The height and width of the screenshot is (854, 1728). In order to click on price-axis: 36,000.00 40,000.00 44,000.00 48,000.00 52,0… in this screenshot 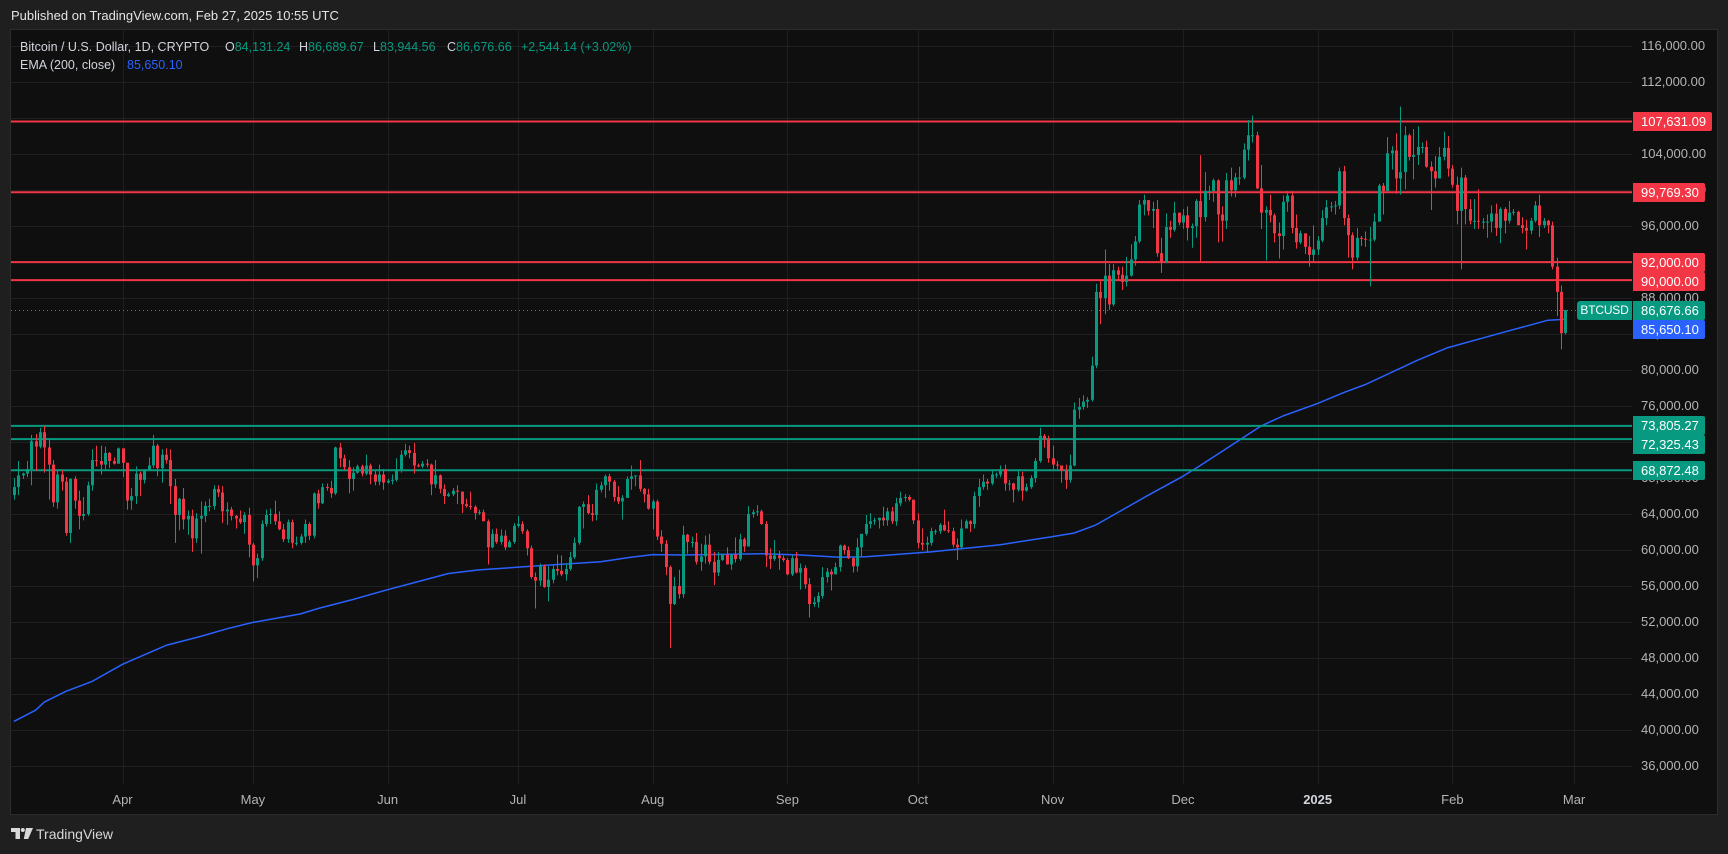, I will do `click(1674, 422)`.